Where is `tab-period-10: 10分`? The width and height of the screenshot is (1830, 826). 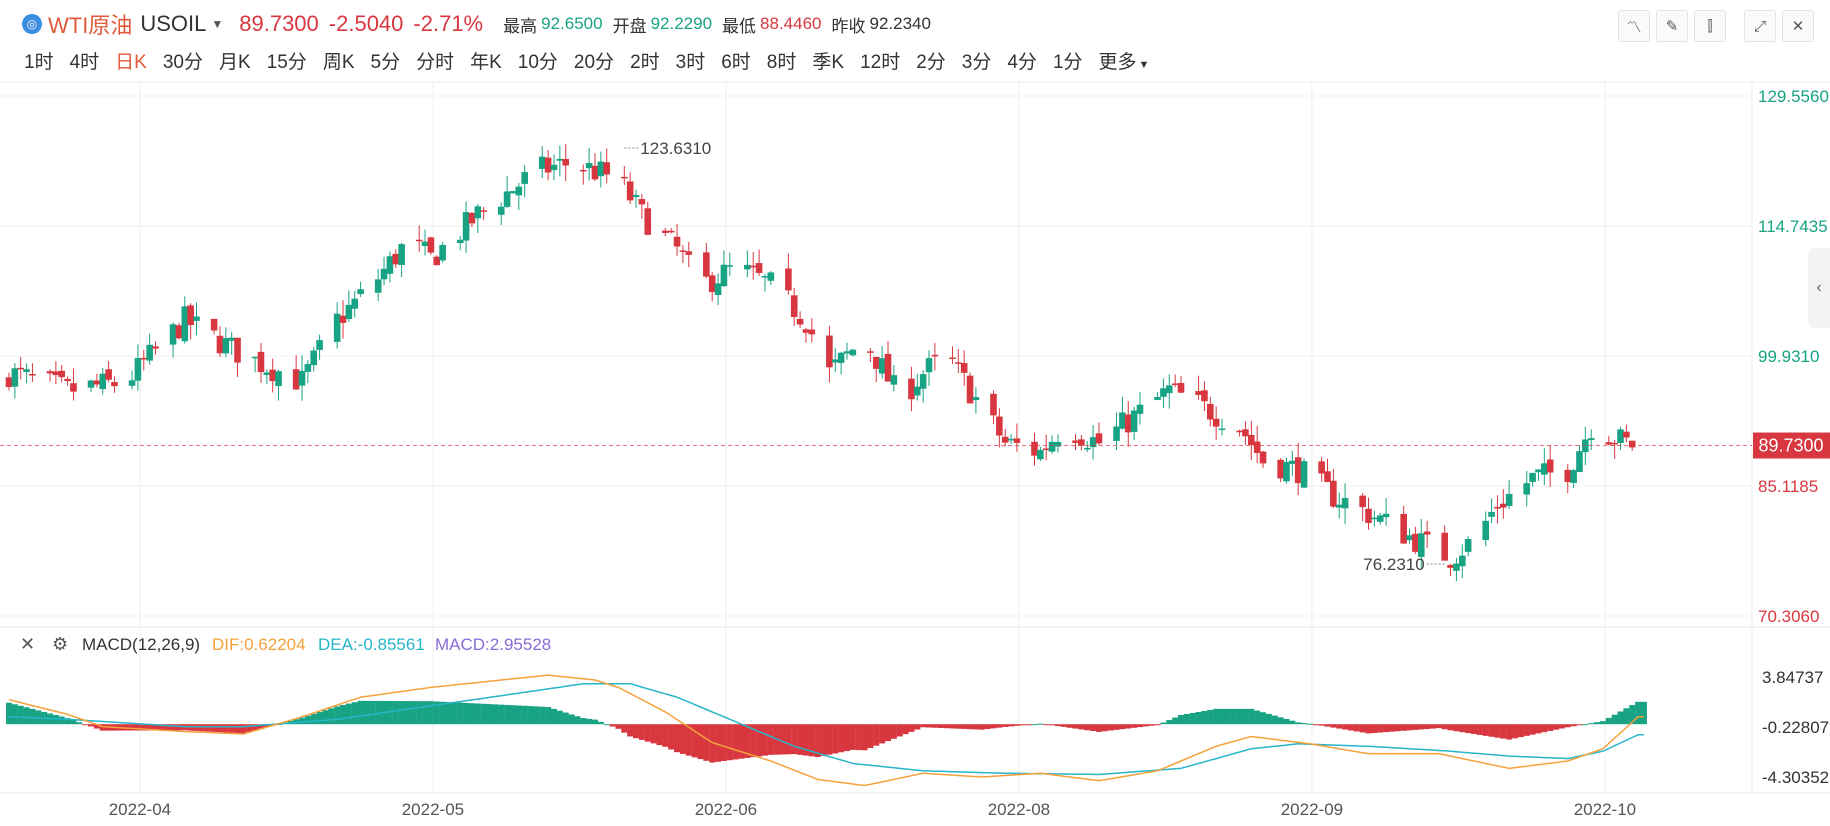
tab-period-10: 10分 is located at coordinates (537, 62).